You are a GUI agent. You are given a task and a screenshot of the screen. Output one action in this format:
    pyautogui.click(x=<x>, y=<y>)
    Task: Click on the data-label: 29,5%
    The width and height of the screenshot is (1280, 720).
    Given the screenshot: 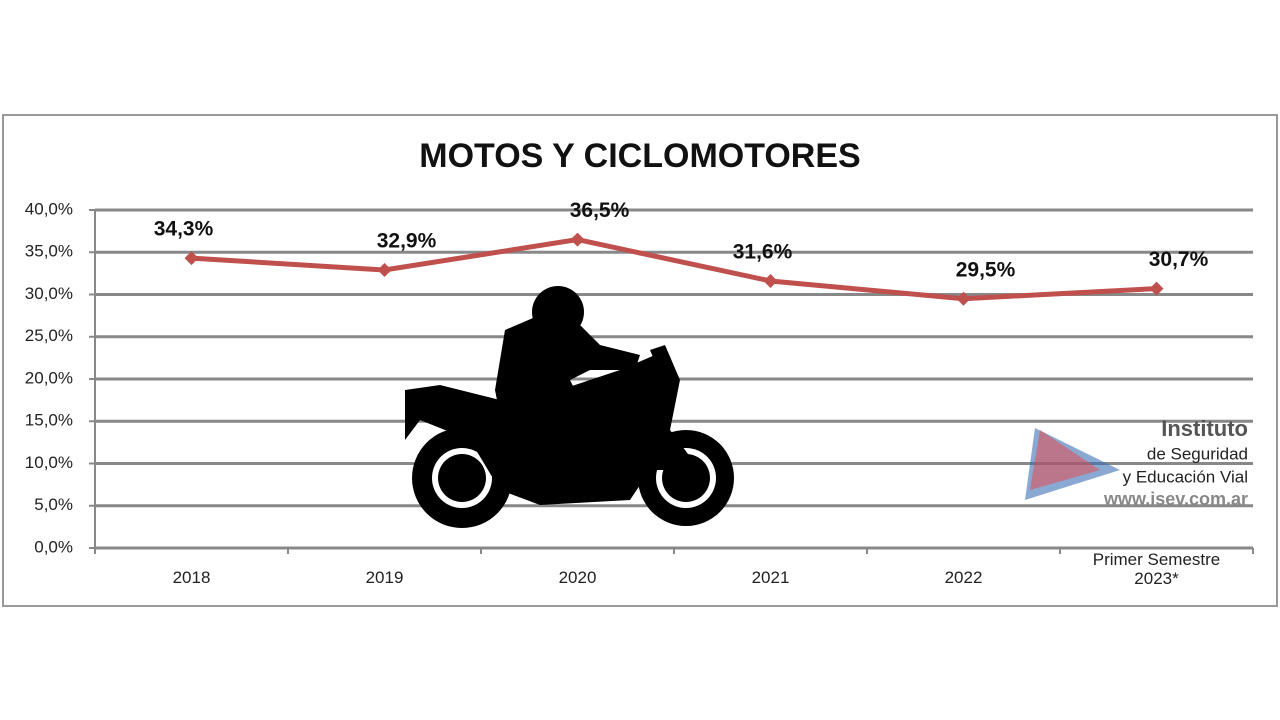 What is the action you would take?
    pyautogui.click(x=986, y=269)
    